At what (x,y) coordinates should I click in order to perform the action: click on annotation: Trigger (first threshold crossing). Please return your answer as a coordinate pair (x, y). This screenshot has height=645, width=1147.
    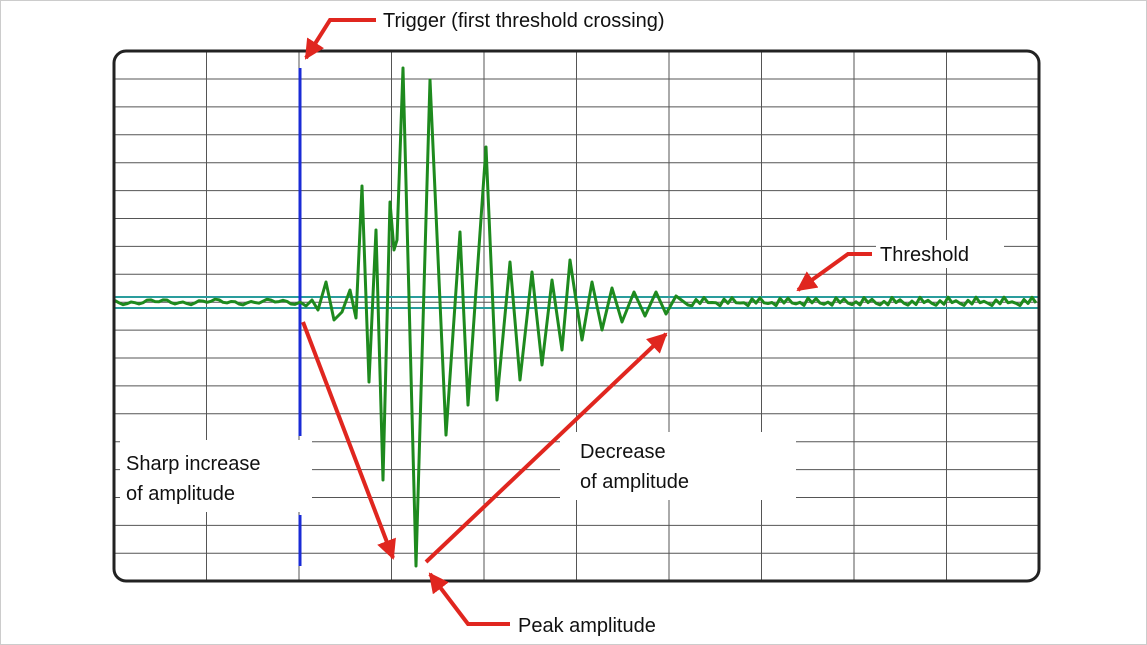
    Looking at the image, I should click on (524, 21).